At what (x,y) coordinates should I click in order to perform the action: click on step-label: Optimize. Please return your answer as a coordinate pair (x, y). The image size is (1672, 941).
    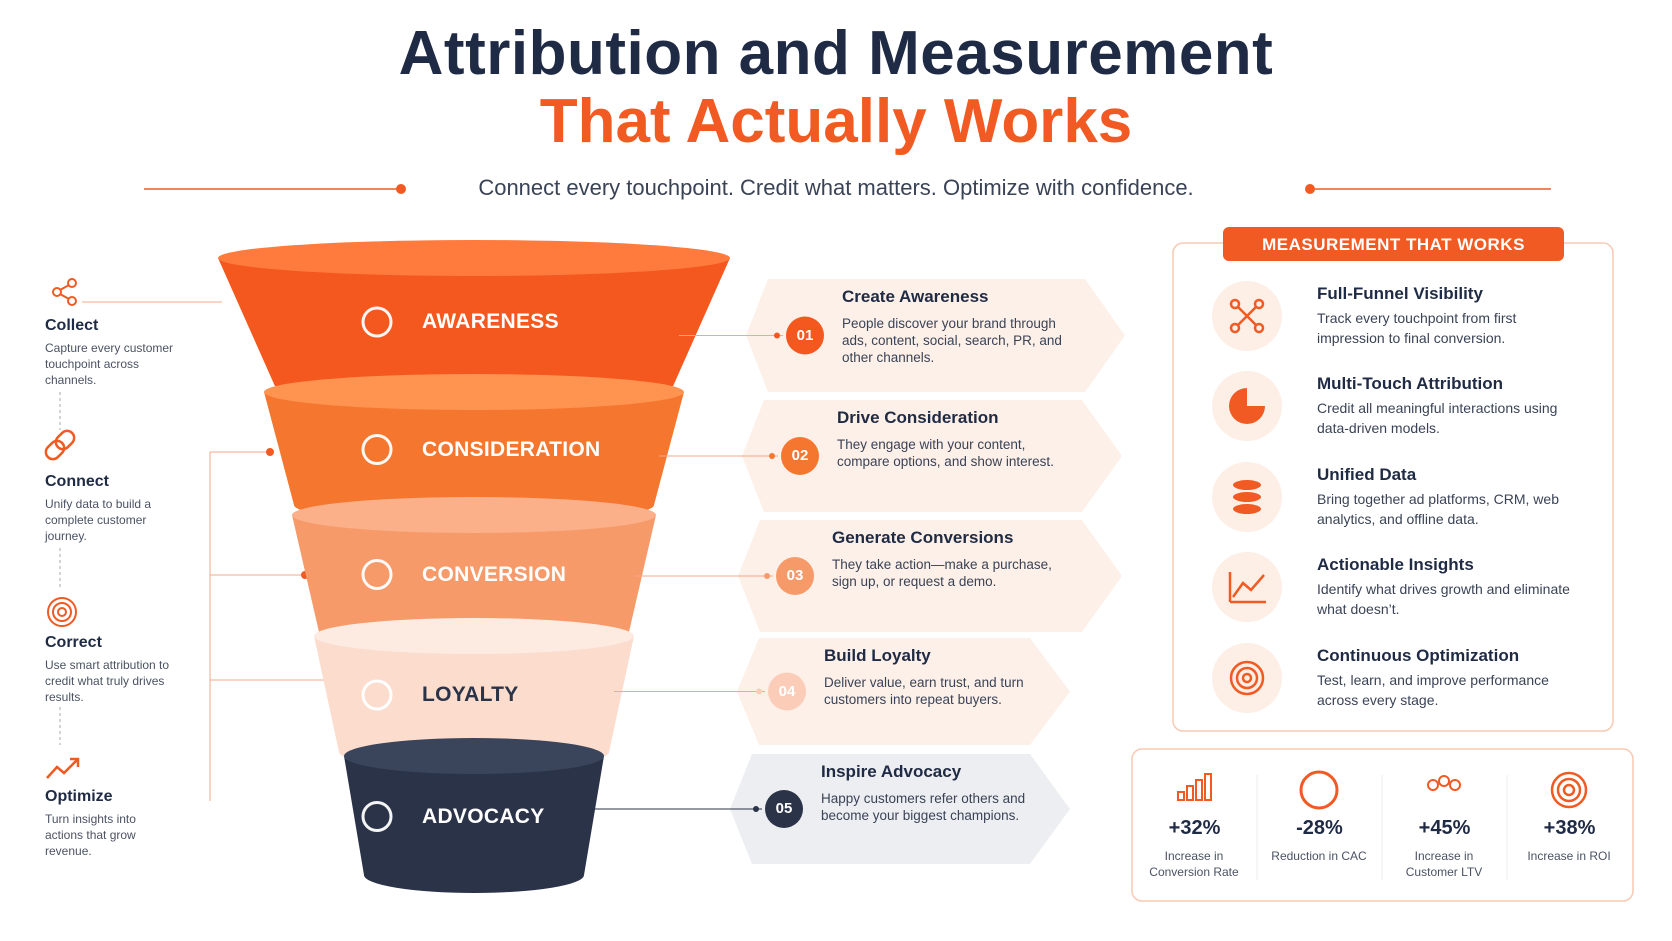
    Looking at the image, I should click on (79, 796).